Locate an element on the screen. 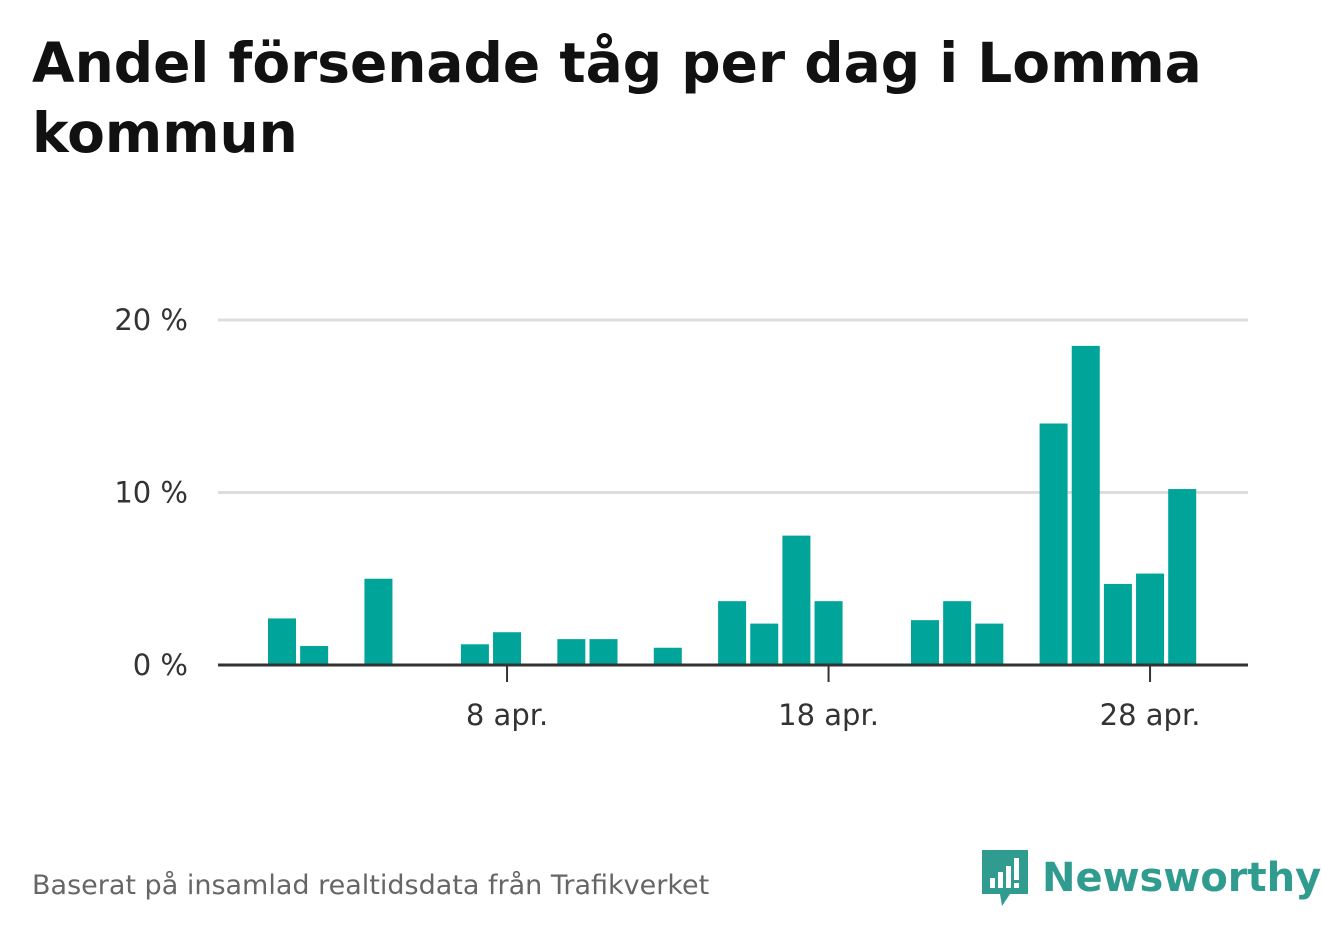 This screenshot has width=1322, height=939. y-tick-label: 20 % is located at coordinates (151, 320).